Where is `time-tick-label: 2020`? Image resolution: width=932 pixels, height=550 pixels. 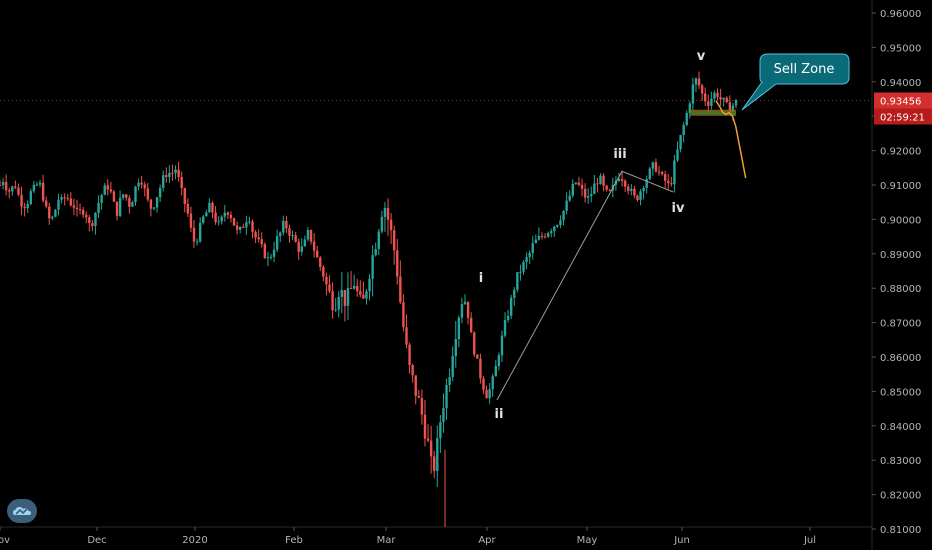 time-tick-label: 2020 is located at coordinates (194, 540).